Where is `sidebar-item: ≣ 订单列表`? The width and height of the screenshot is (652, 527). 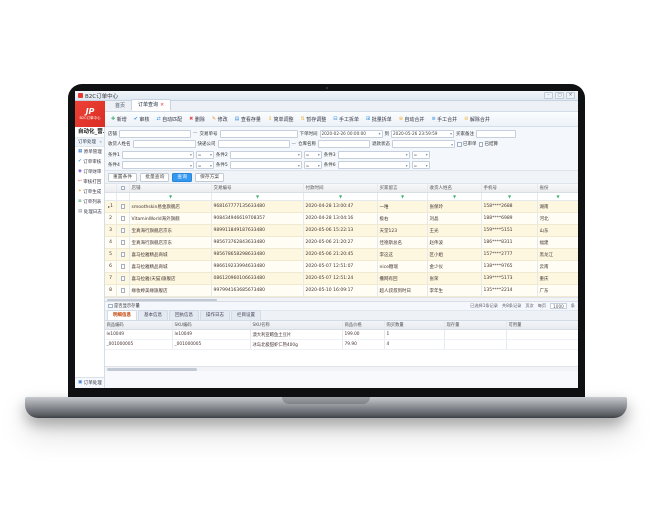
sidebar-item: ≣ 订单列表 is located at coordinates (89, 202).